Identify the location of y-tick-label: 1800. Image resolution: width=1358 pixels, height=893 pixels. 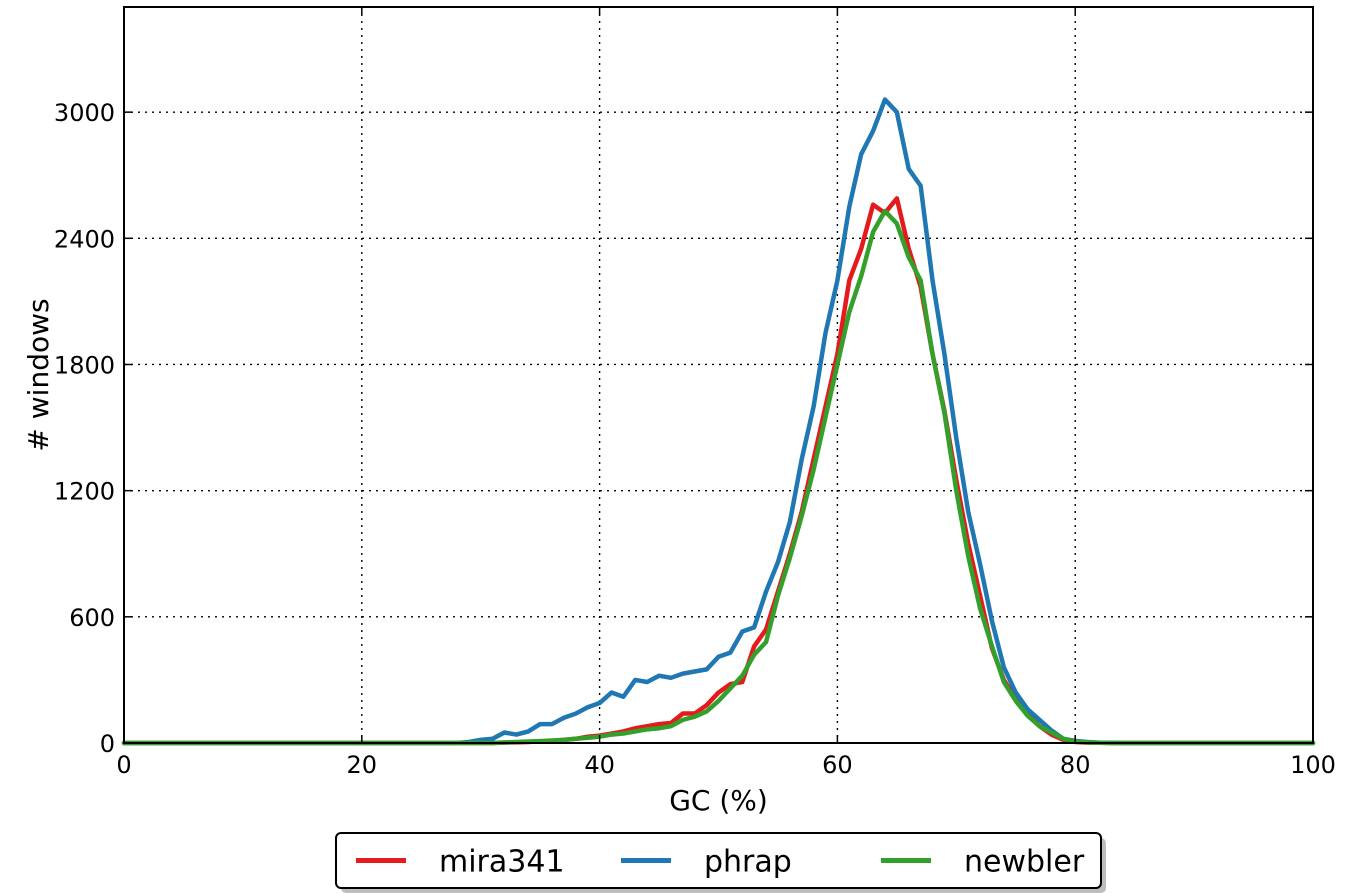
(84, 365).